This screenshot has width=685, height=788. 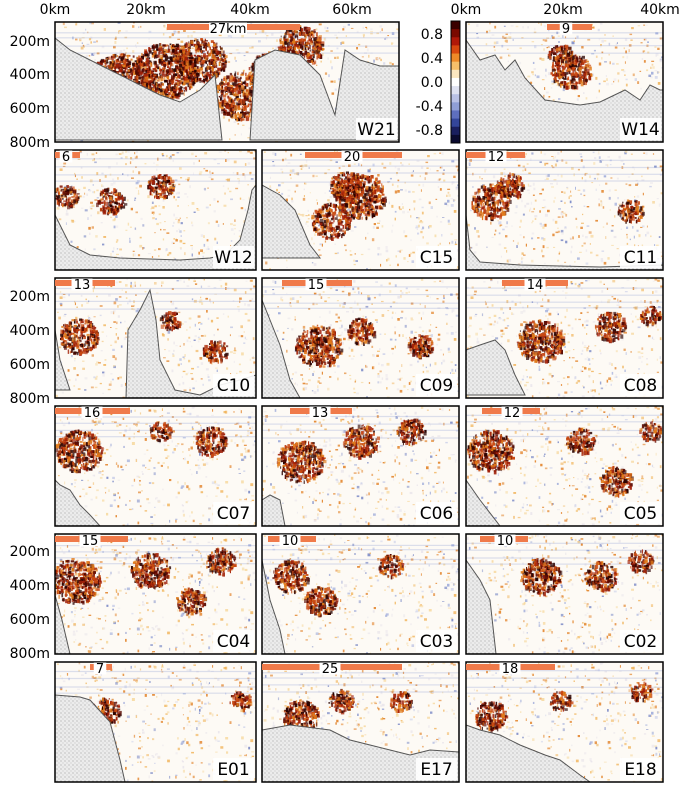 I want to click on y-axis-row5: 200m 400m 600m 800m, so click(x=30, y=603).